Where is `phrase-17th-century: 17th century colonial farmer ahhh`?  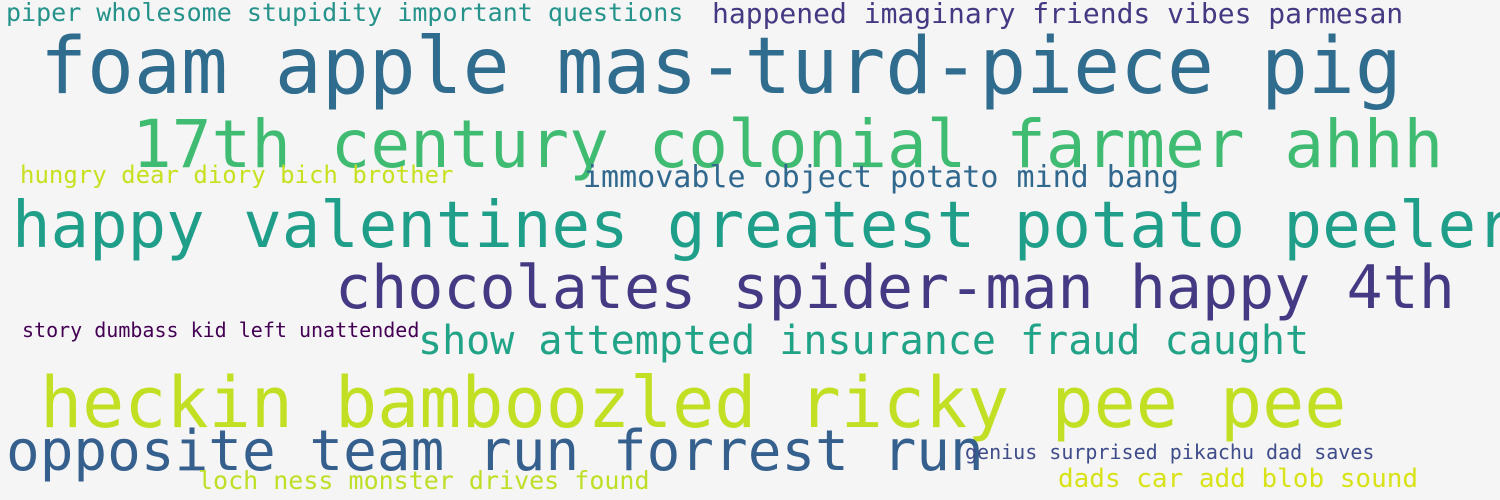
phrase-17th-century: 17th century colonial farmer ahhh is located at coordinates (788, 144).